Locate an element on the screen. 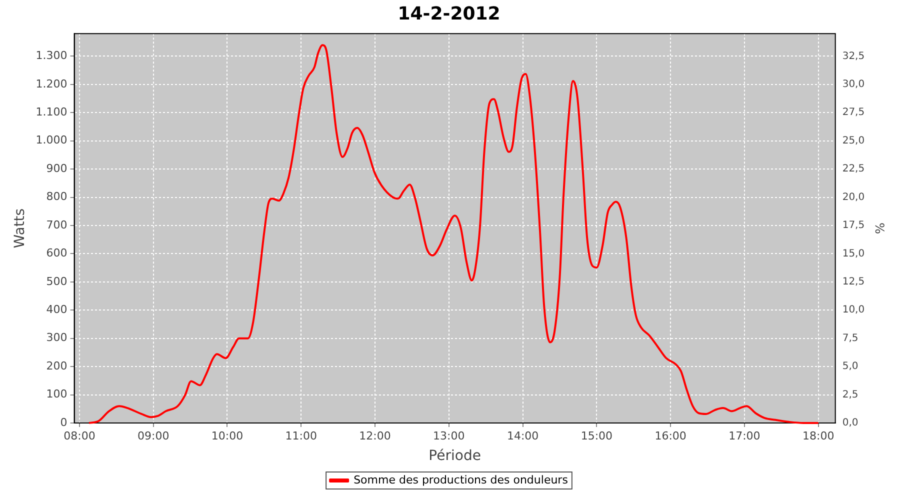  y2-tick-label: 12,5 is located at coordinates (853, 282).